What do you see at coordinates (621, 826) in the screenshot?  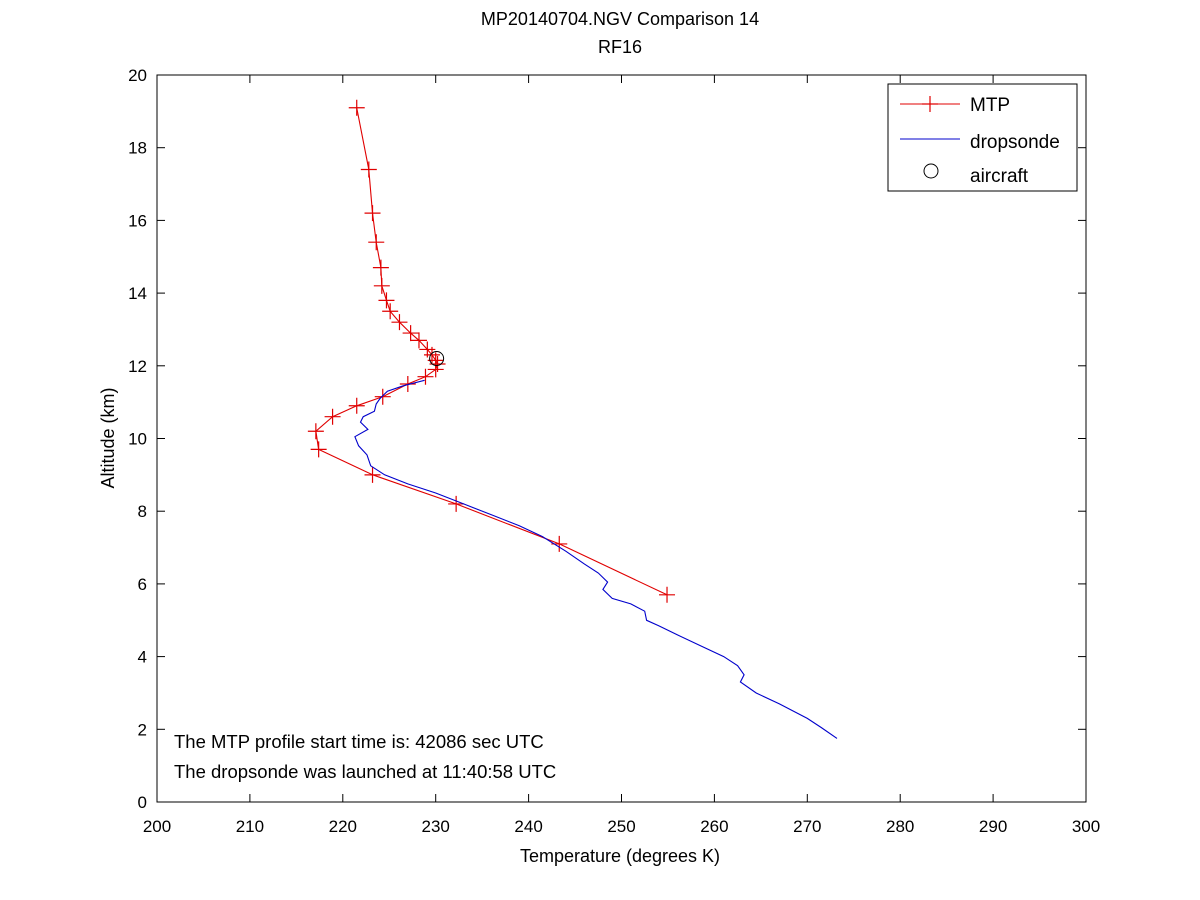 I see `x-tick-label: 250` at bounding box center [621, 826].